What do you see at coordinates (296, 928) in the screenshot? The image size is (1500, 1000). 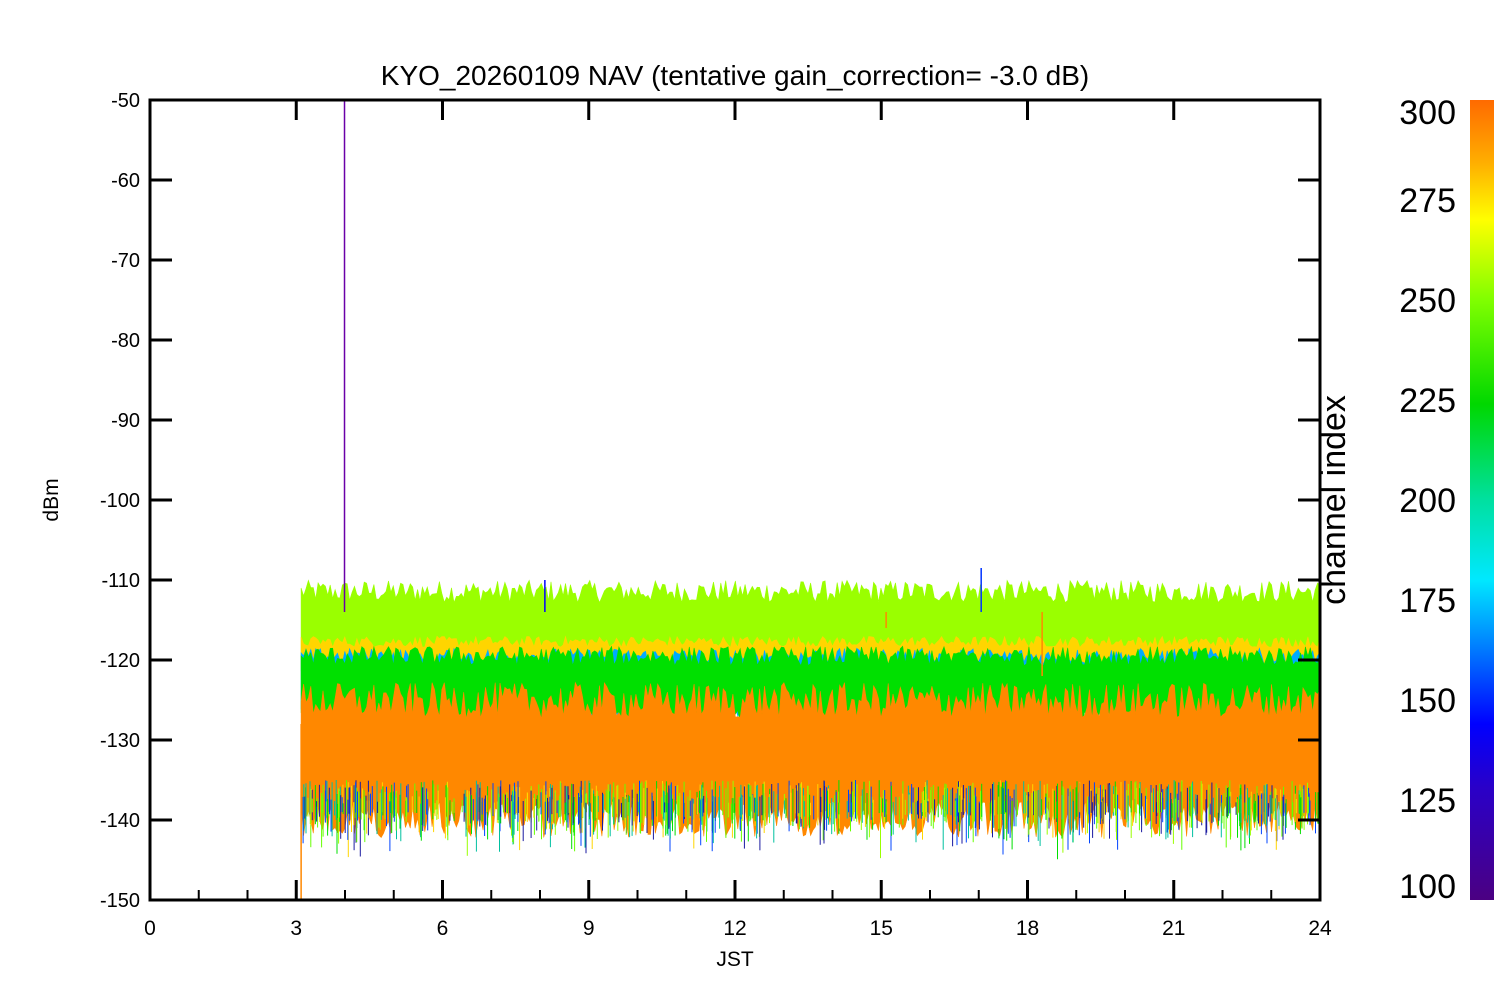 I see `x-tick-label: 3` at bounding box center [296, 928].